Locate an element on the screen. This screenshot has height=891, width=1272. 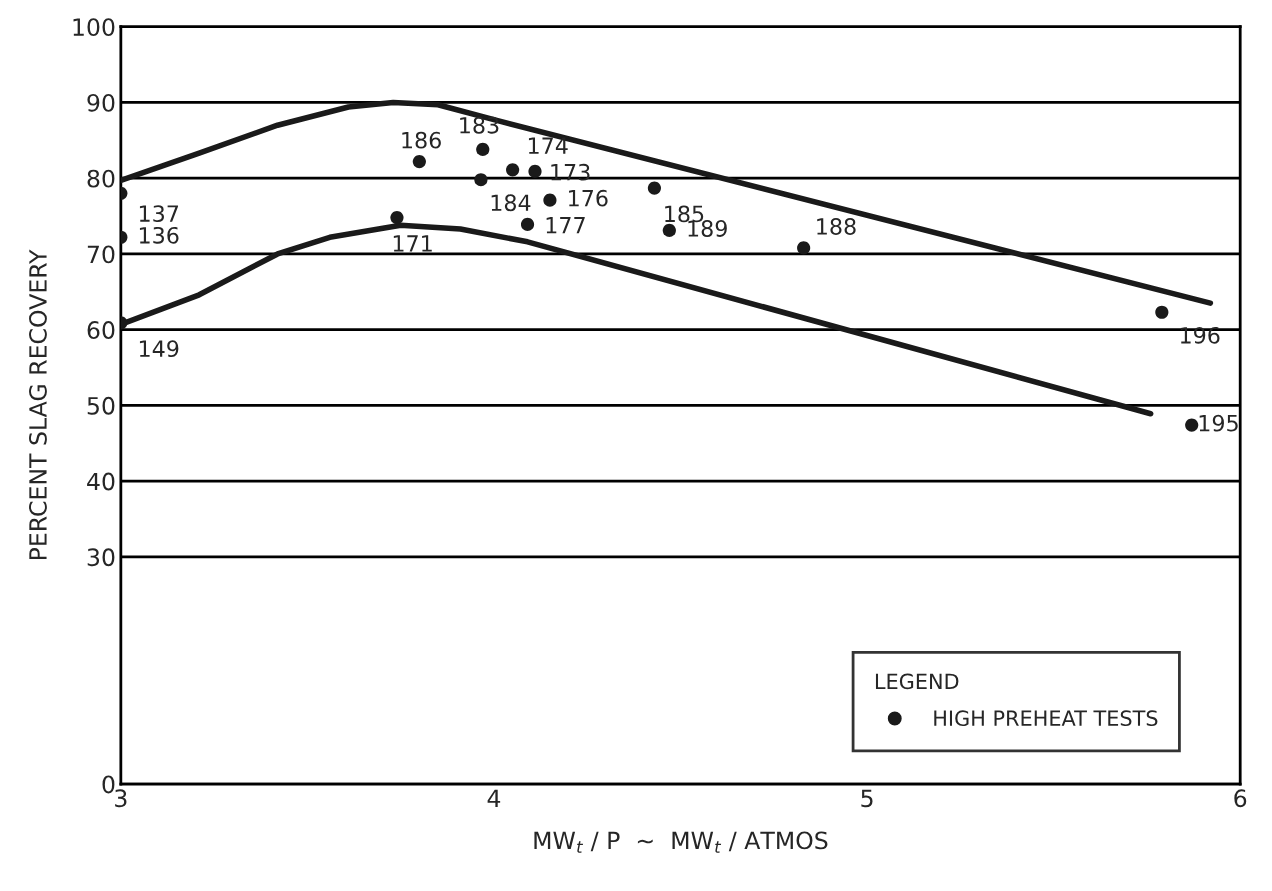
x-tick-label: 6 is located at coordinates (1240, 798).